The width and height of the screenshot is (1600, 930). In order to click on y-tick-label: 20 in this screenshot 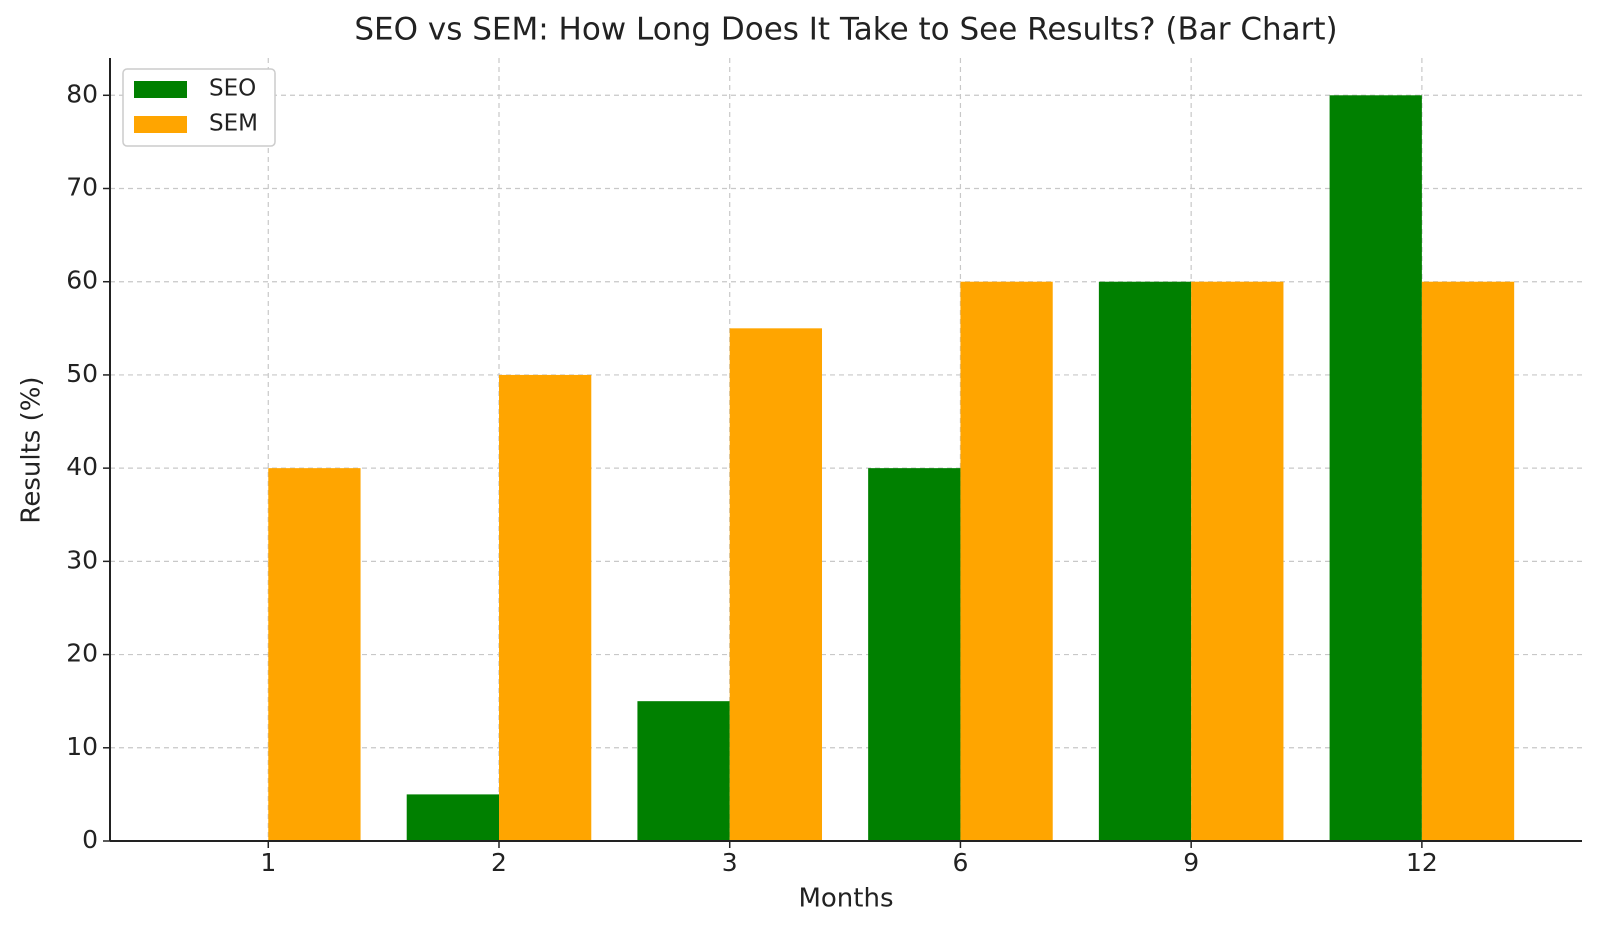, I will do `click(82, 653)`.